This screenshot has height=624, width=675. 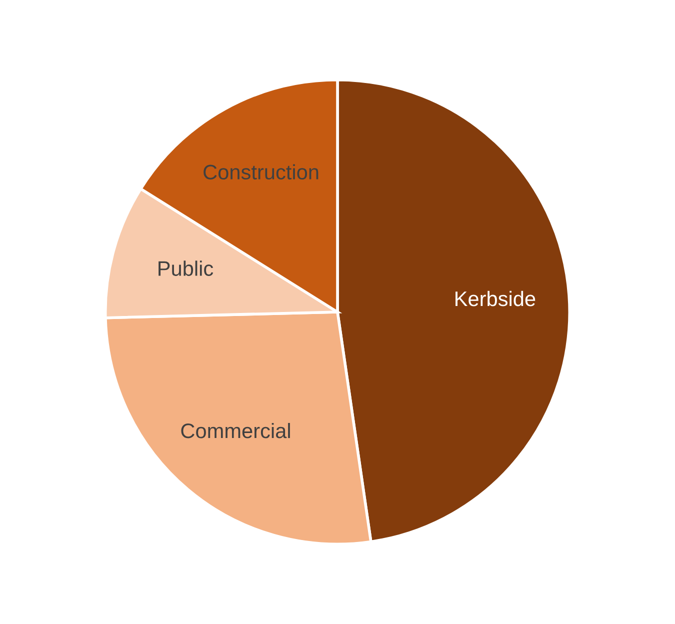 What do you see at coordinates (235, 430) in the screenshot?
I see `slice-label: Commercial` at bounding box center [235, 430].